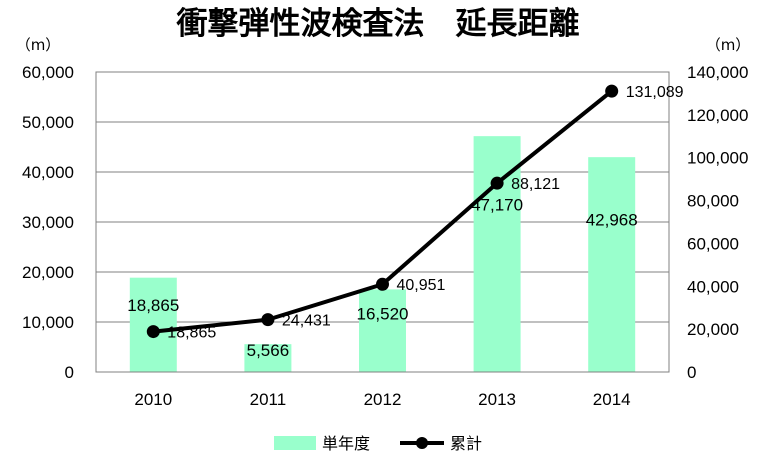 This screenshot has width=770, height=465. Describe the element at coordinates (153, 305) in the screenshot. I see `bar-data-label: 18,865` at that location.